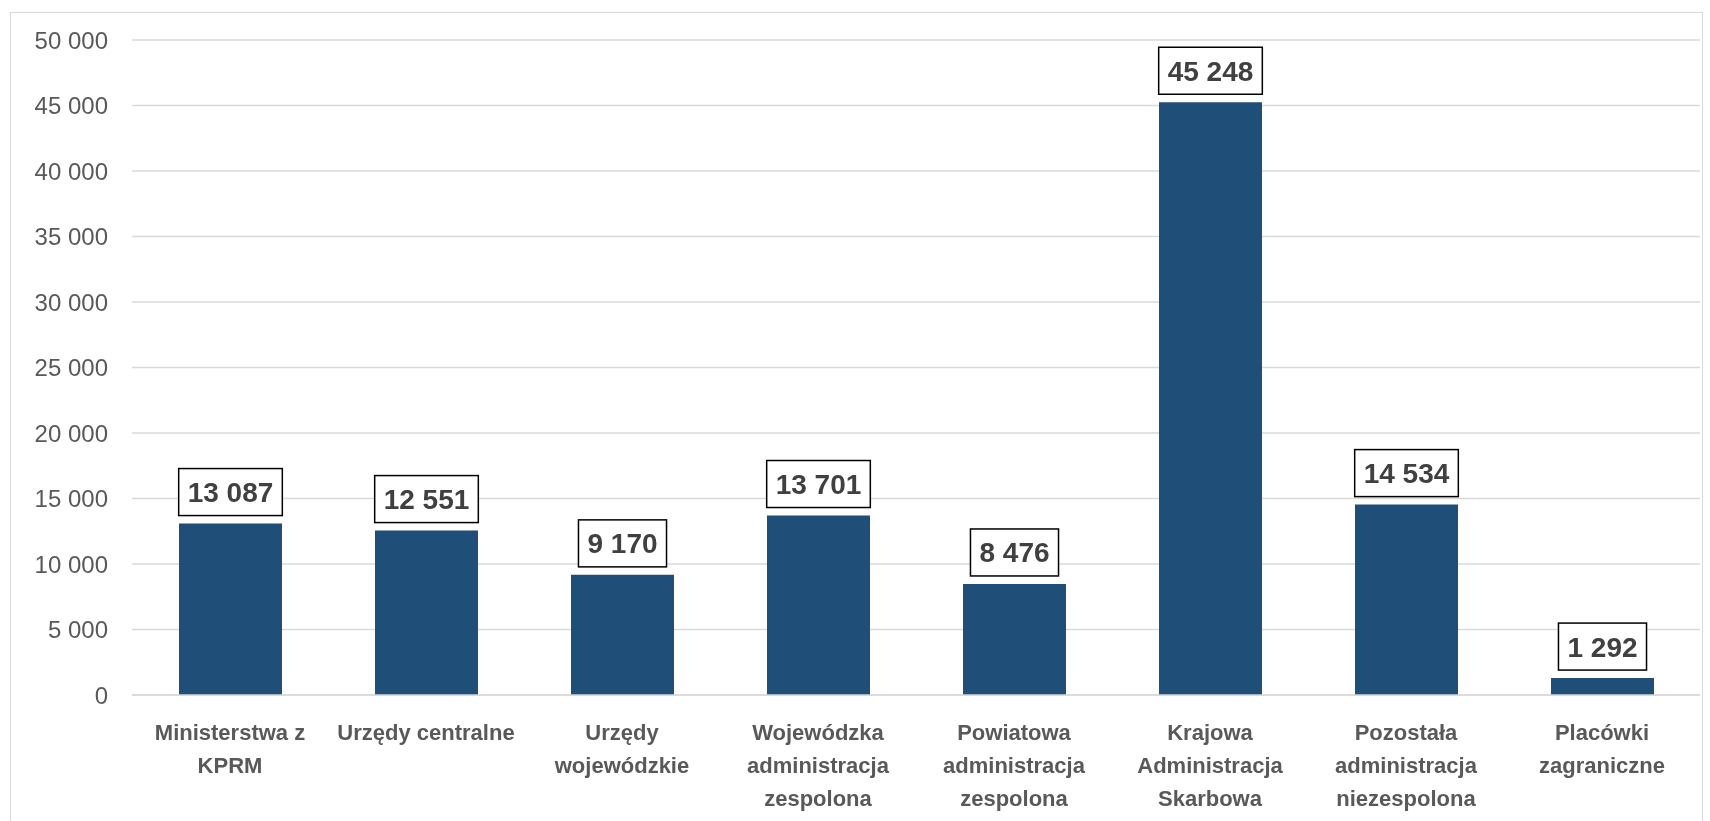 The height and width of the screenshot is (821, 1710). I want to click on x-tick-label: Powiatowa administracja zespolona, so click(1014, 765).